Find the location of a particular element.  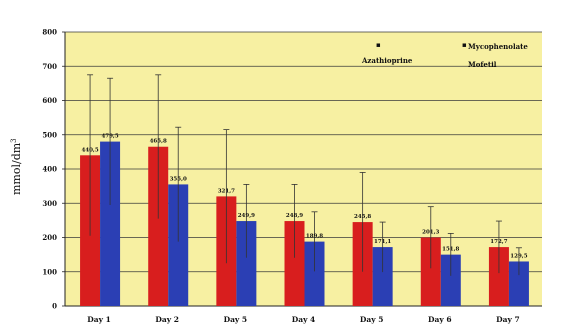

y-tick-label-700: 700 is located at coordinates (49, 66).